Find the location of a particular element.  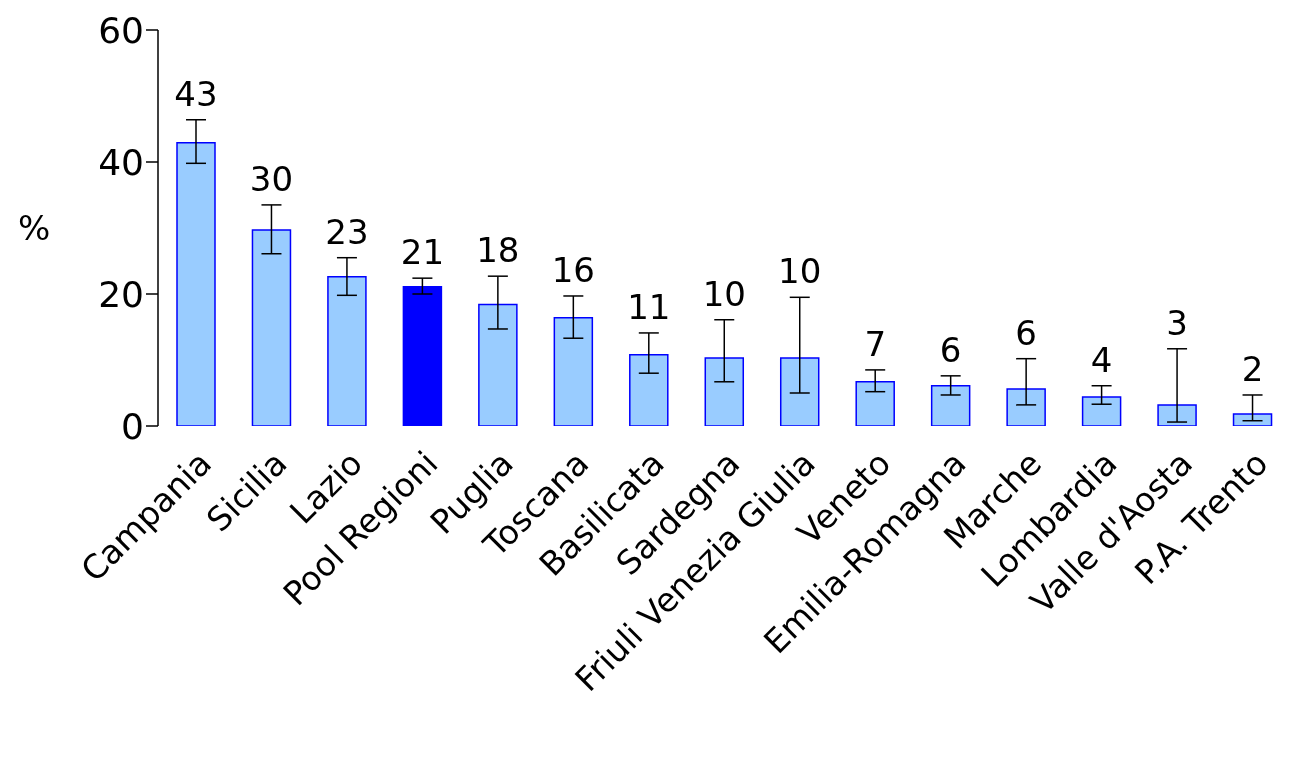

y-tick-label: 20 is located at coordinates (121, 294).